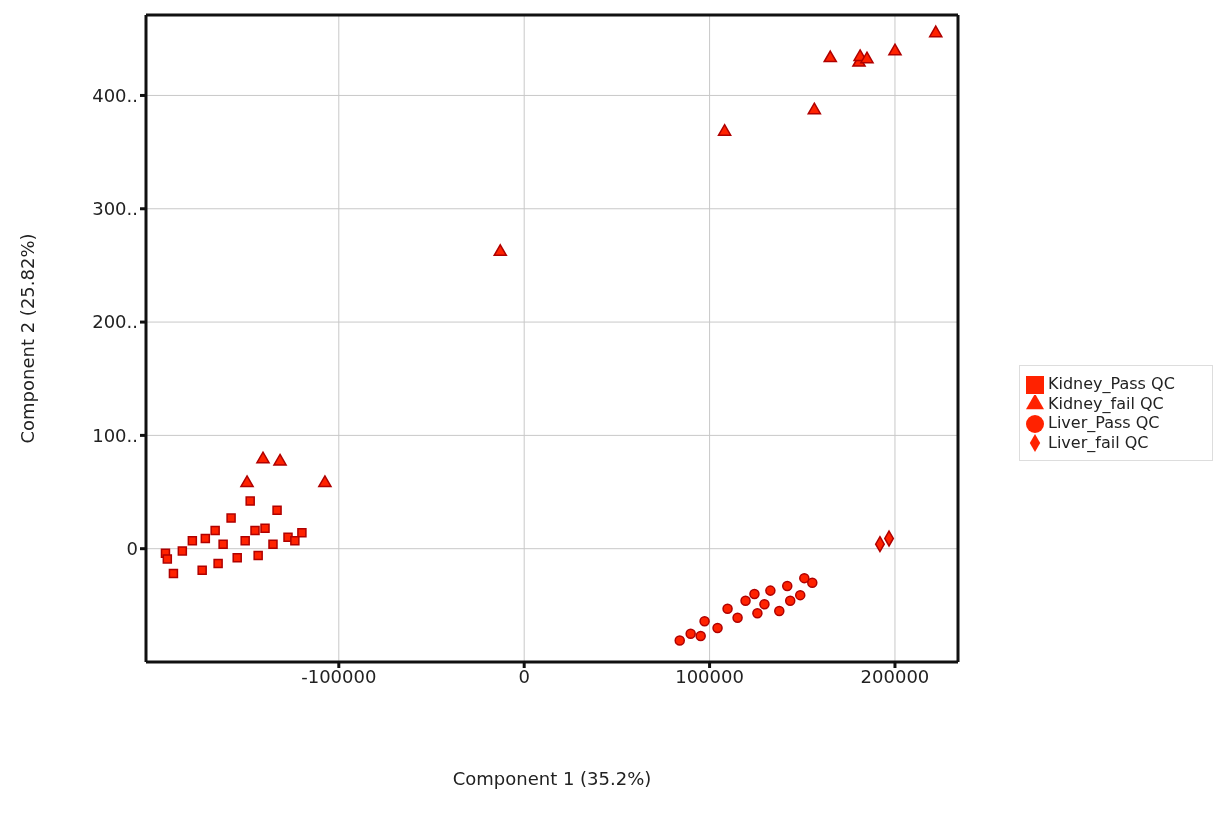 The width and height of the screenshot is (1221, 818). I want to click on x-tick-label: 0, so click(524, 676).